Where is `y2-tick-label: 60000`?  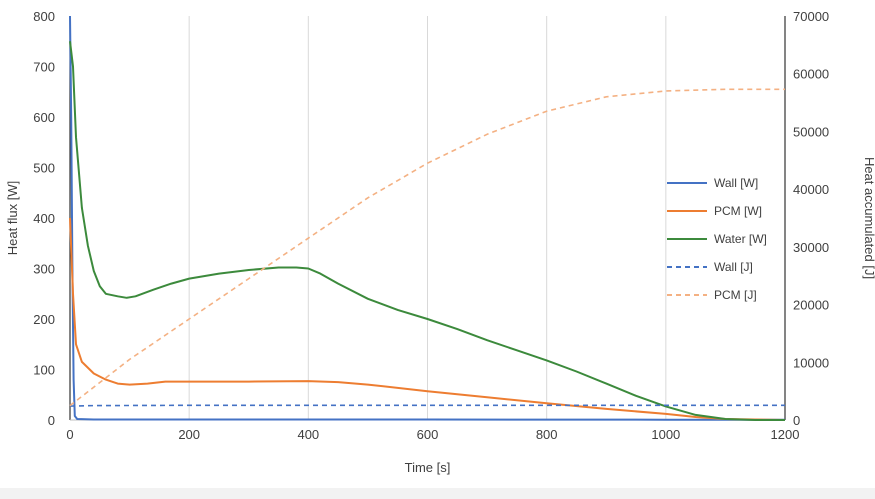 y2-tick-label: 60000 is located at coordinates (811, 74).